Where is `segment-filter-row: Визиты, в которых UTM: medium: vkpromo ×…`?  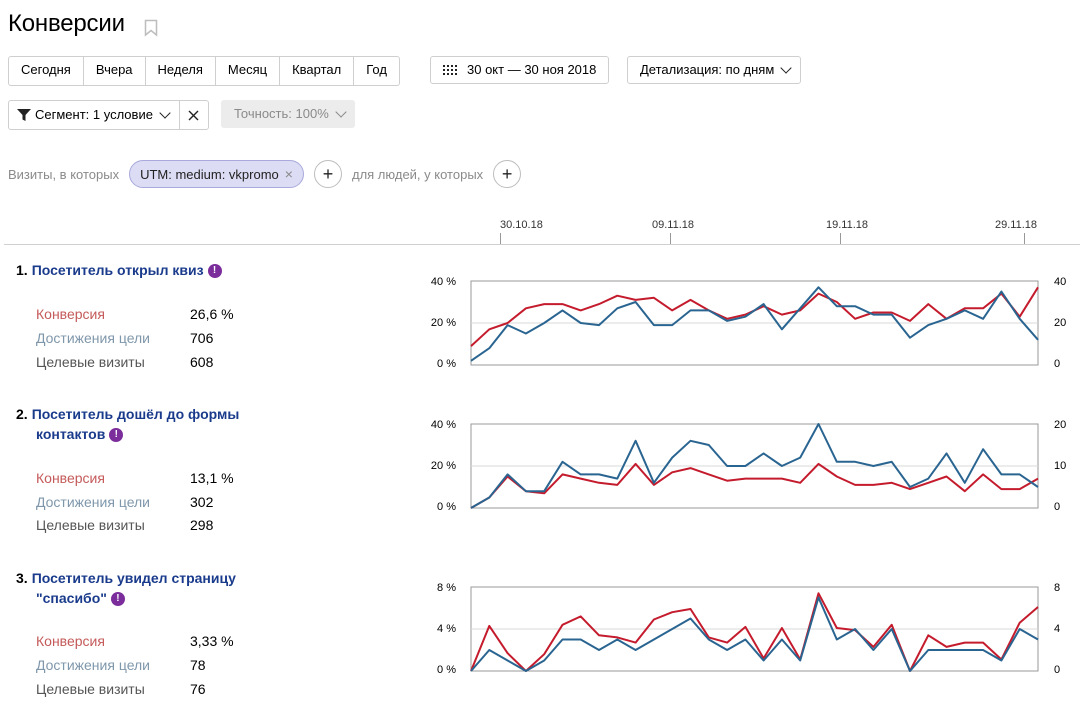 segment-filter-row: Визиты, в которых UTM: medium: vkpromo ×… is located at coordinates (265, 174).